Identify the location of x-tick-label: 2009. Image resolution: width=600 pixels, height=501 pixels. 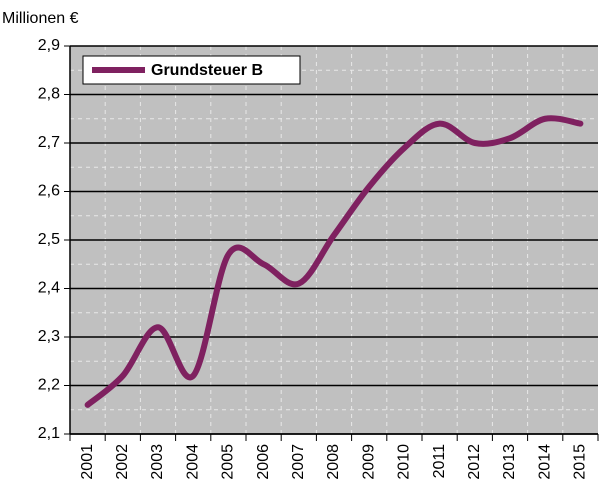
(368, 462).